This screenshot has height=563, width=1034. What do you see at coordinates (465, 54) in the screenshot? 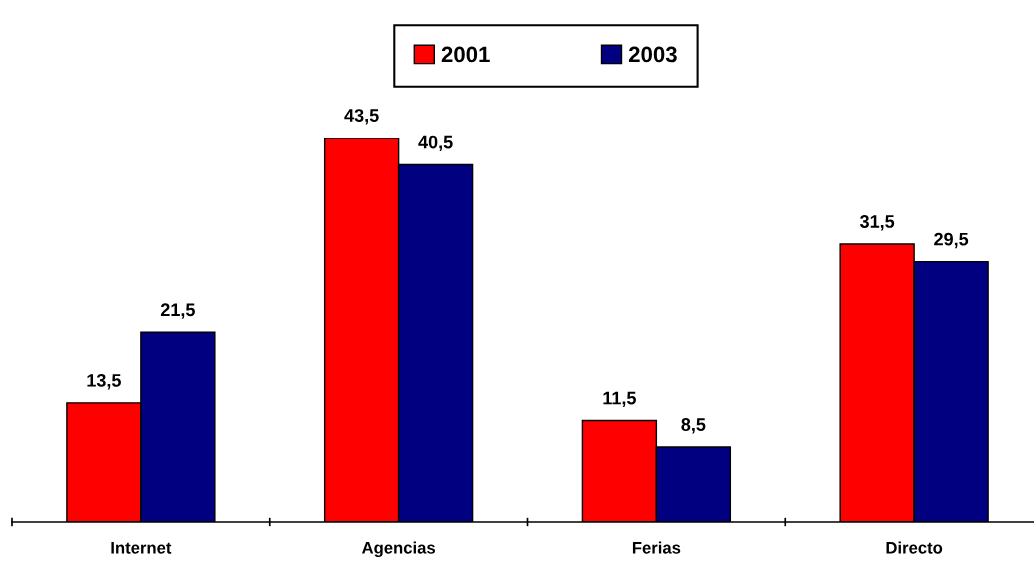
I see `legend-label: 2001` at bounding box center [465, 54].